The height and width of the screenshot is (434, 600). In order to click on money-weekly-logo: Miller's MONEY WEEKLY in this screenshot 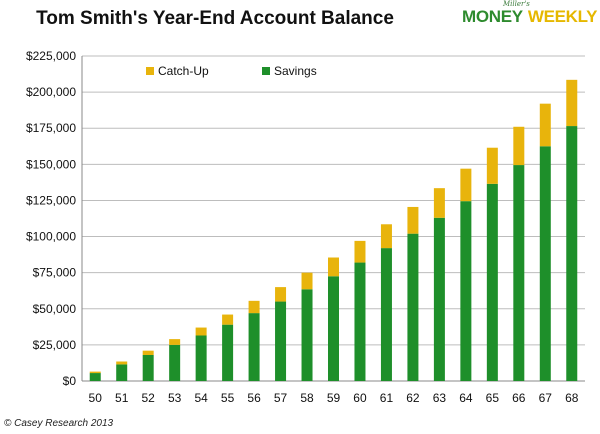, I will do `click(528, 15)`.